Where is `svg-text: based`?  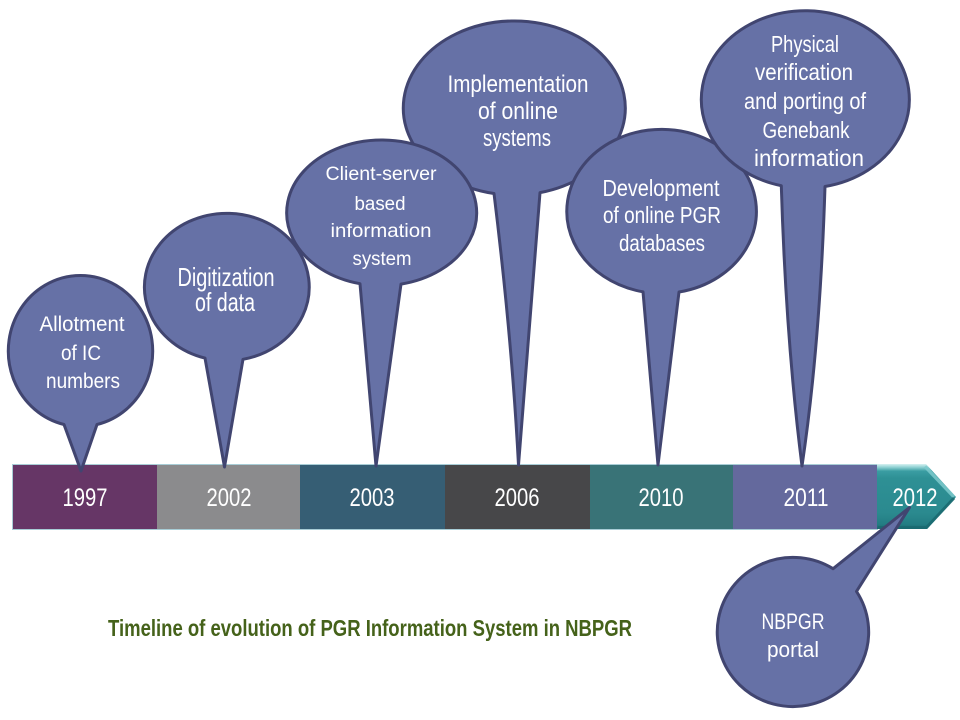 svg-text: based is located at coordinates (380, 204).